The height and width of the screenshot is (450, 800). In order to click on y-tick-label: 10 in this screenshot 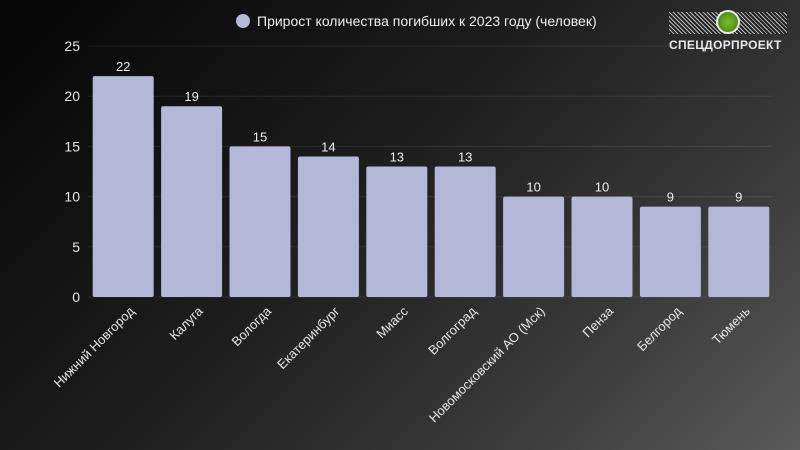, I will do `click(72, 197)`.